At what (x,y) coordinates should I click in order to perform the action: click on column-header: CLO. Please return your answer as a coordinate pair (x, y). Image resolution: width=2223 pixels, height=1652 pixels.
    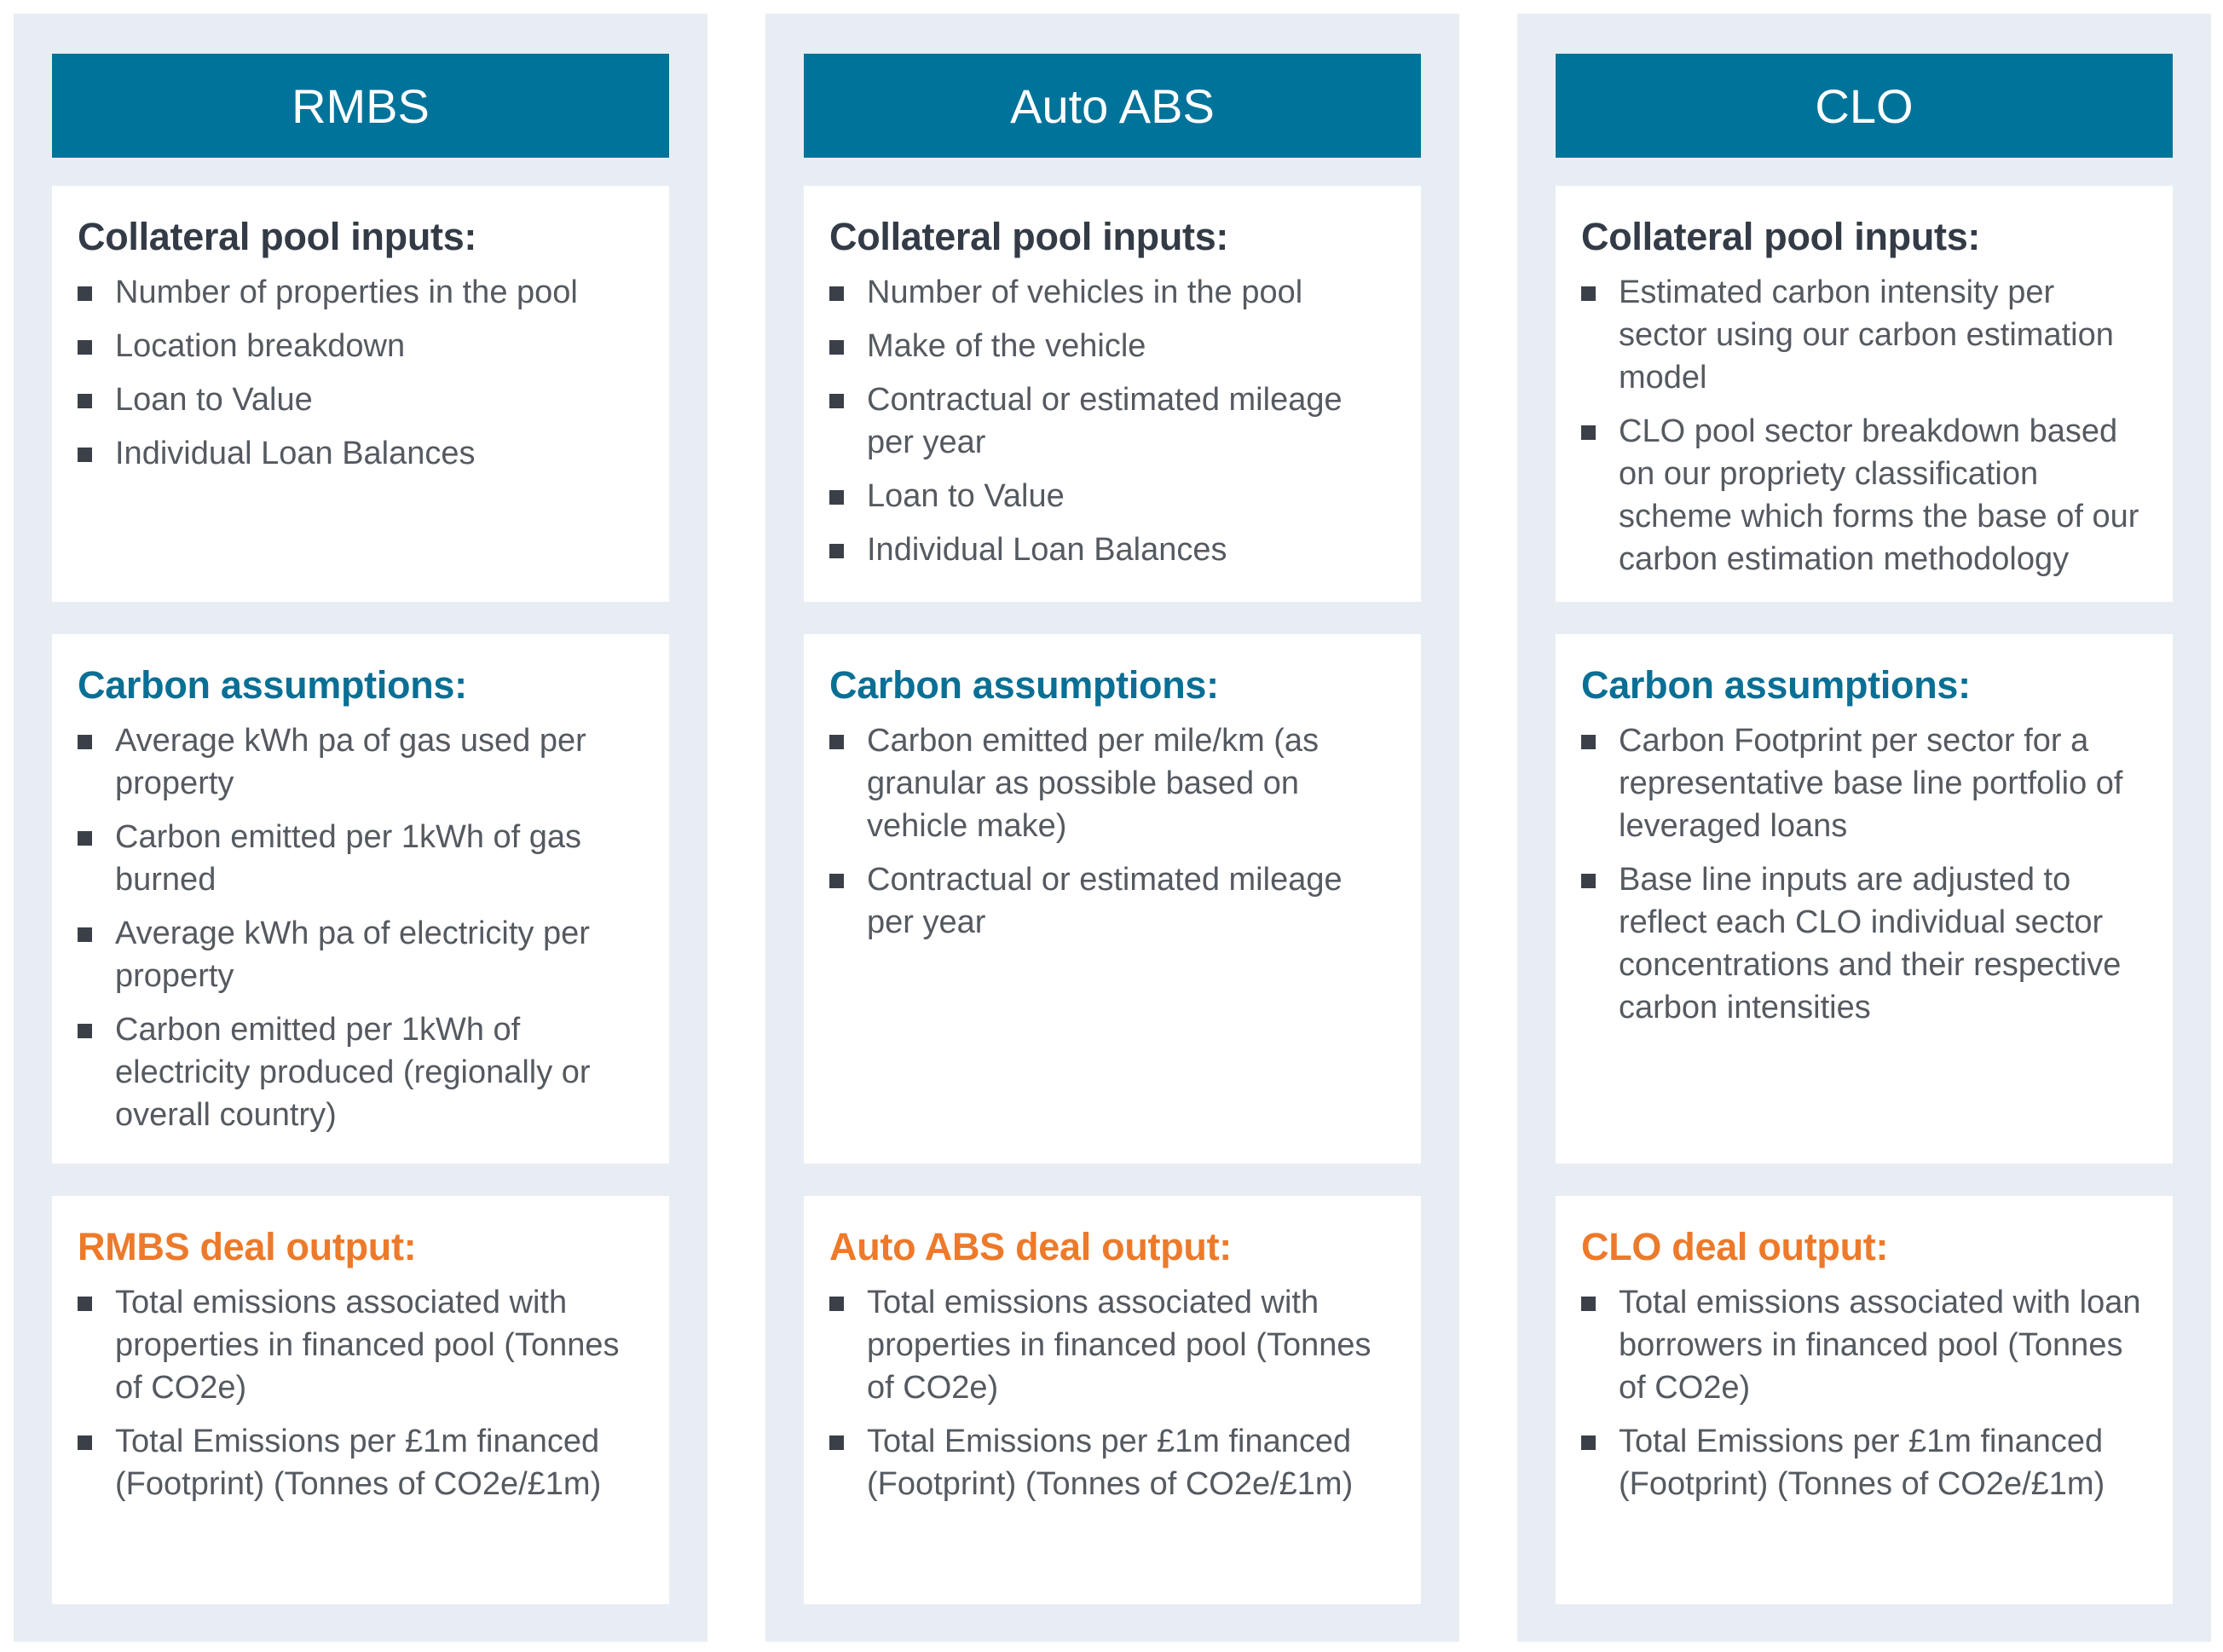
    Looking at the image, I should click on (1864, 106).